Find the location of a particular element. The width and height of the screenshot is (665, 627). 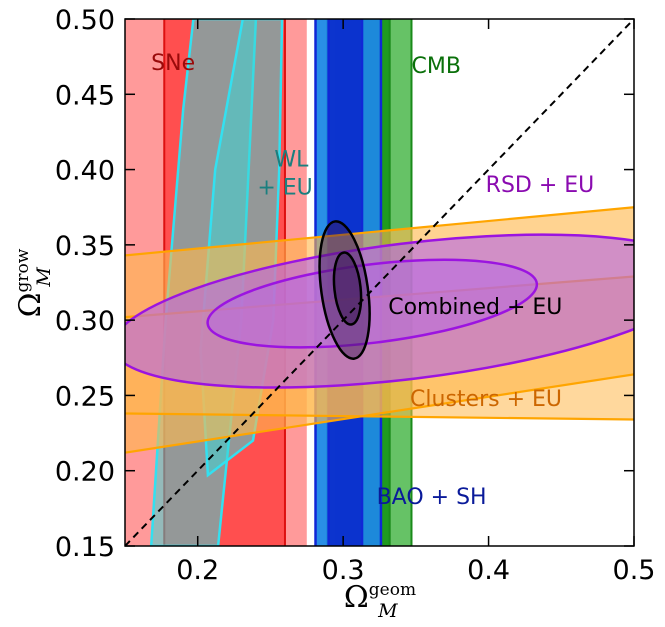

label-sne: SNe is located at coordinates (173, 63).